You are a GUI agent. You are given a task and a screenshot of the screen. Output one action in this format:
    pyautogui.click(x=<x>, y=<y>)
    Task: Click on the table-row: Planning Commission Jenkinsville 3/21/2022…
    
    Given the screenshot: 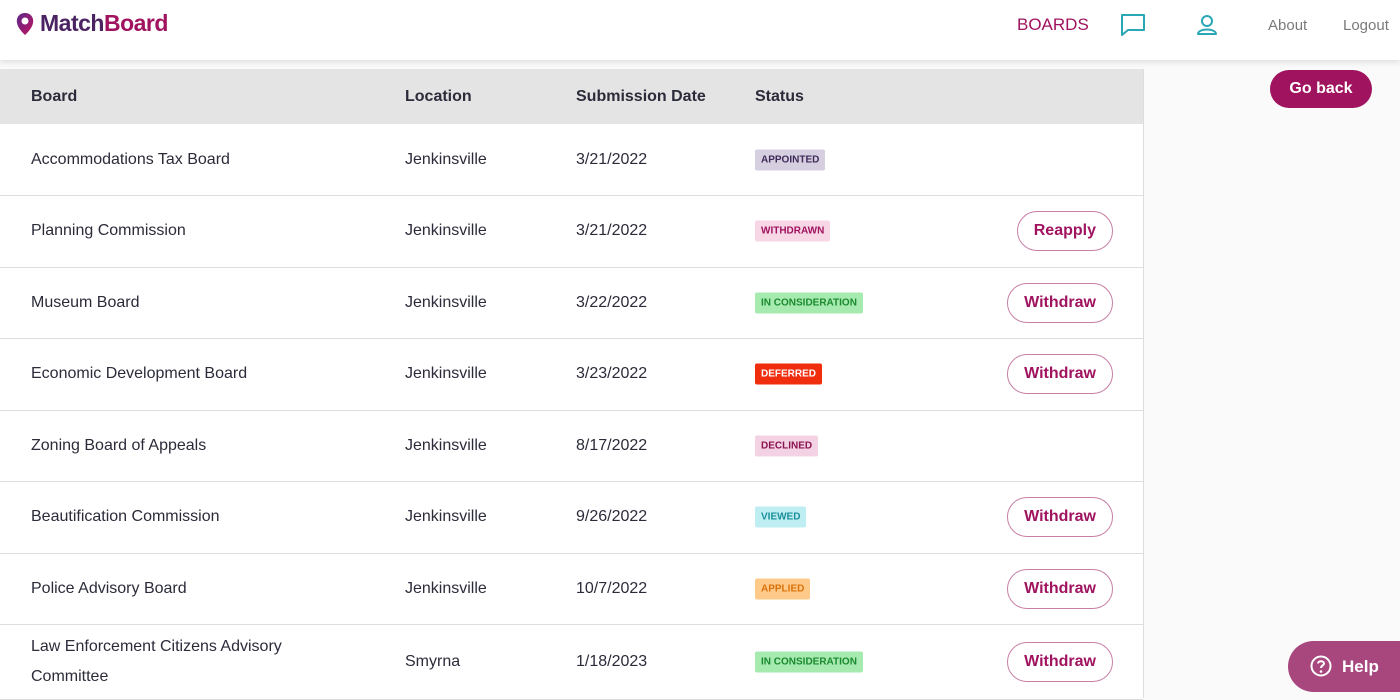 What is the action you would take?
    pyautogui.click(x=571, y=232)
    